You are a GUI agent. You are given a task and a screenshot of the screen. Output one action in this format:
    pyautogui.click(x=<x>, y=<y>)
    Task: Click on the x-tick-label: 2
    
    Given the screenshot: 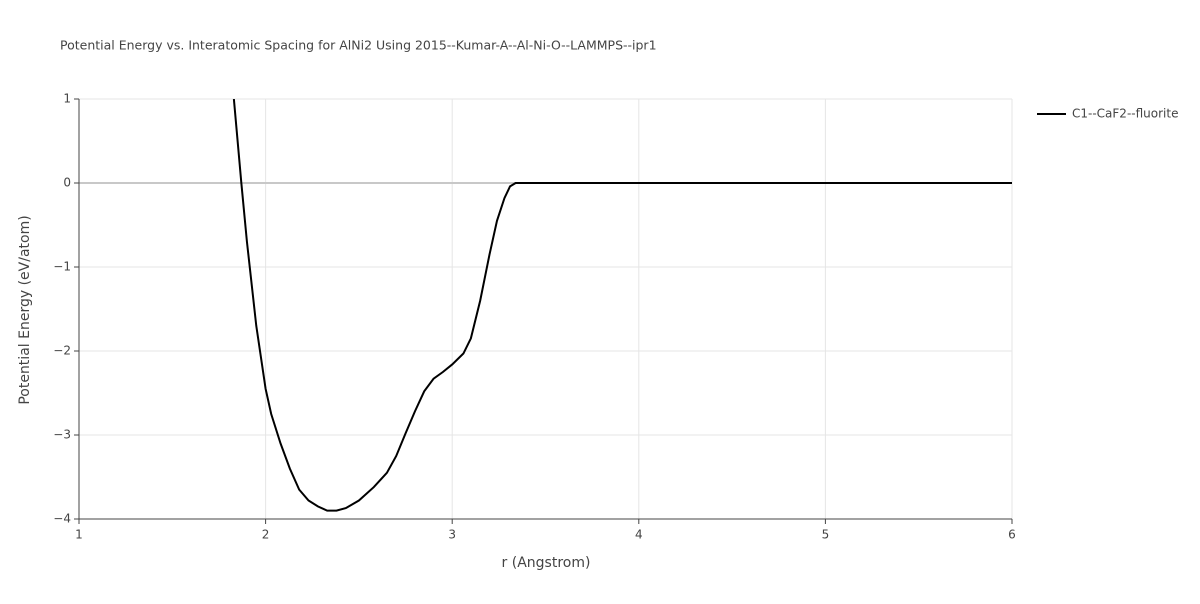 What is the action you would take?
    pyautogui.click(x=266, y=535)
    